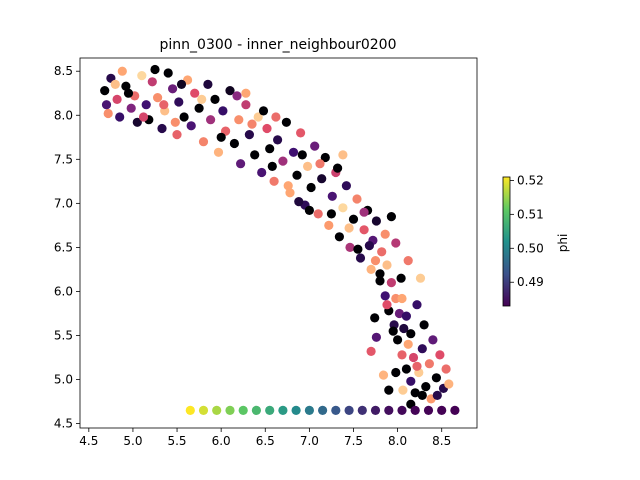  I want to click on colorbar-gradient, so click(506, 241).